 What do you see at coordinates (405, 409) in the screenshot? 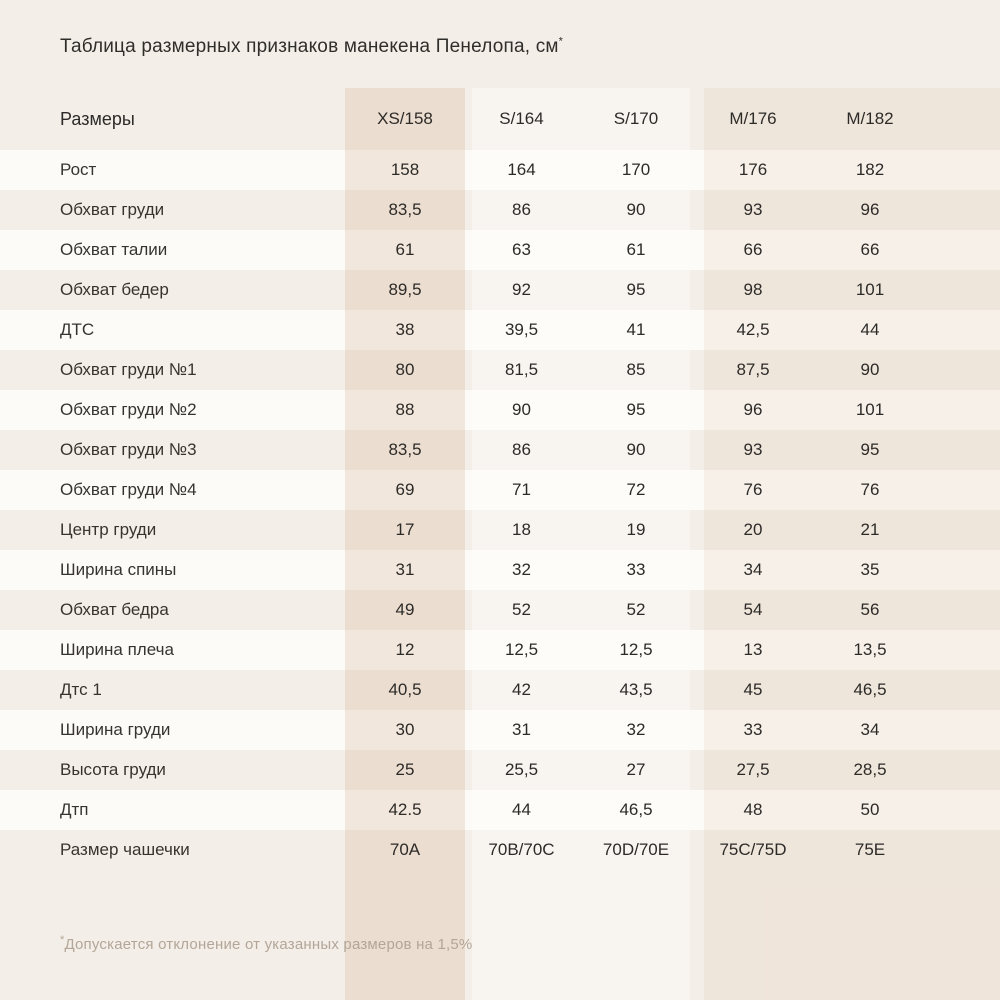
I see `cell-value: 88` at bounding box center [405, 409].